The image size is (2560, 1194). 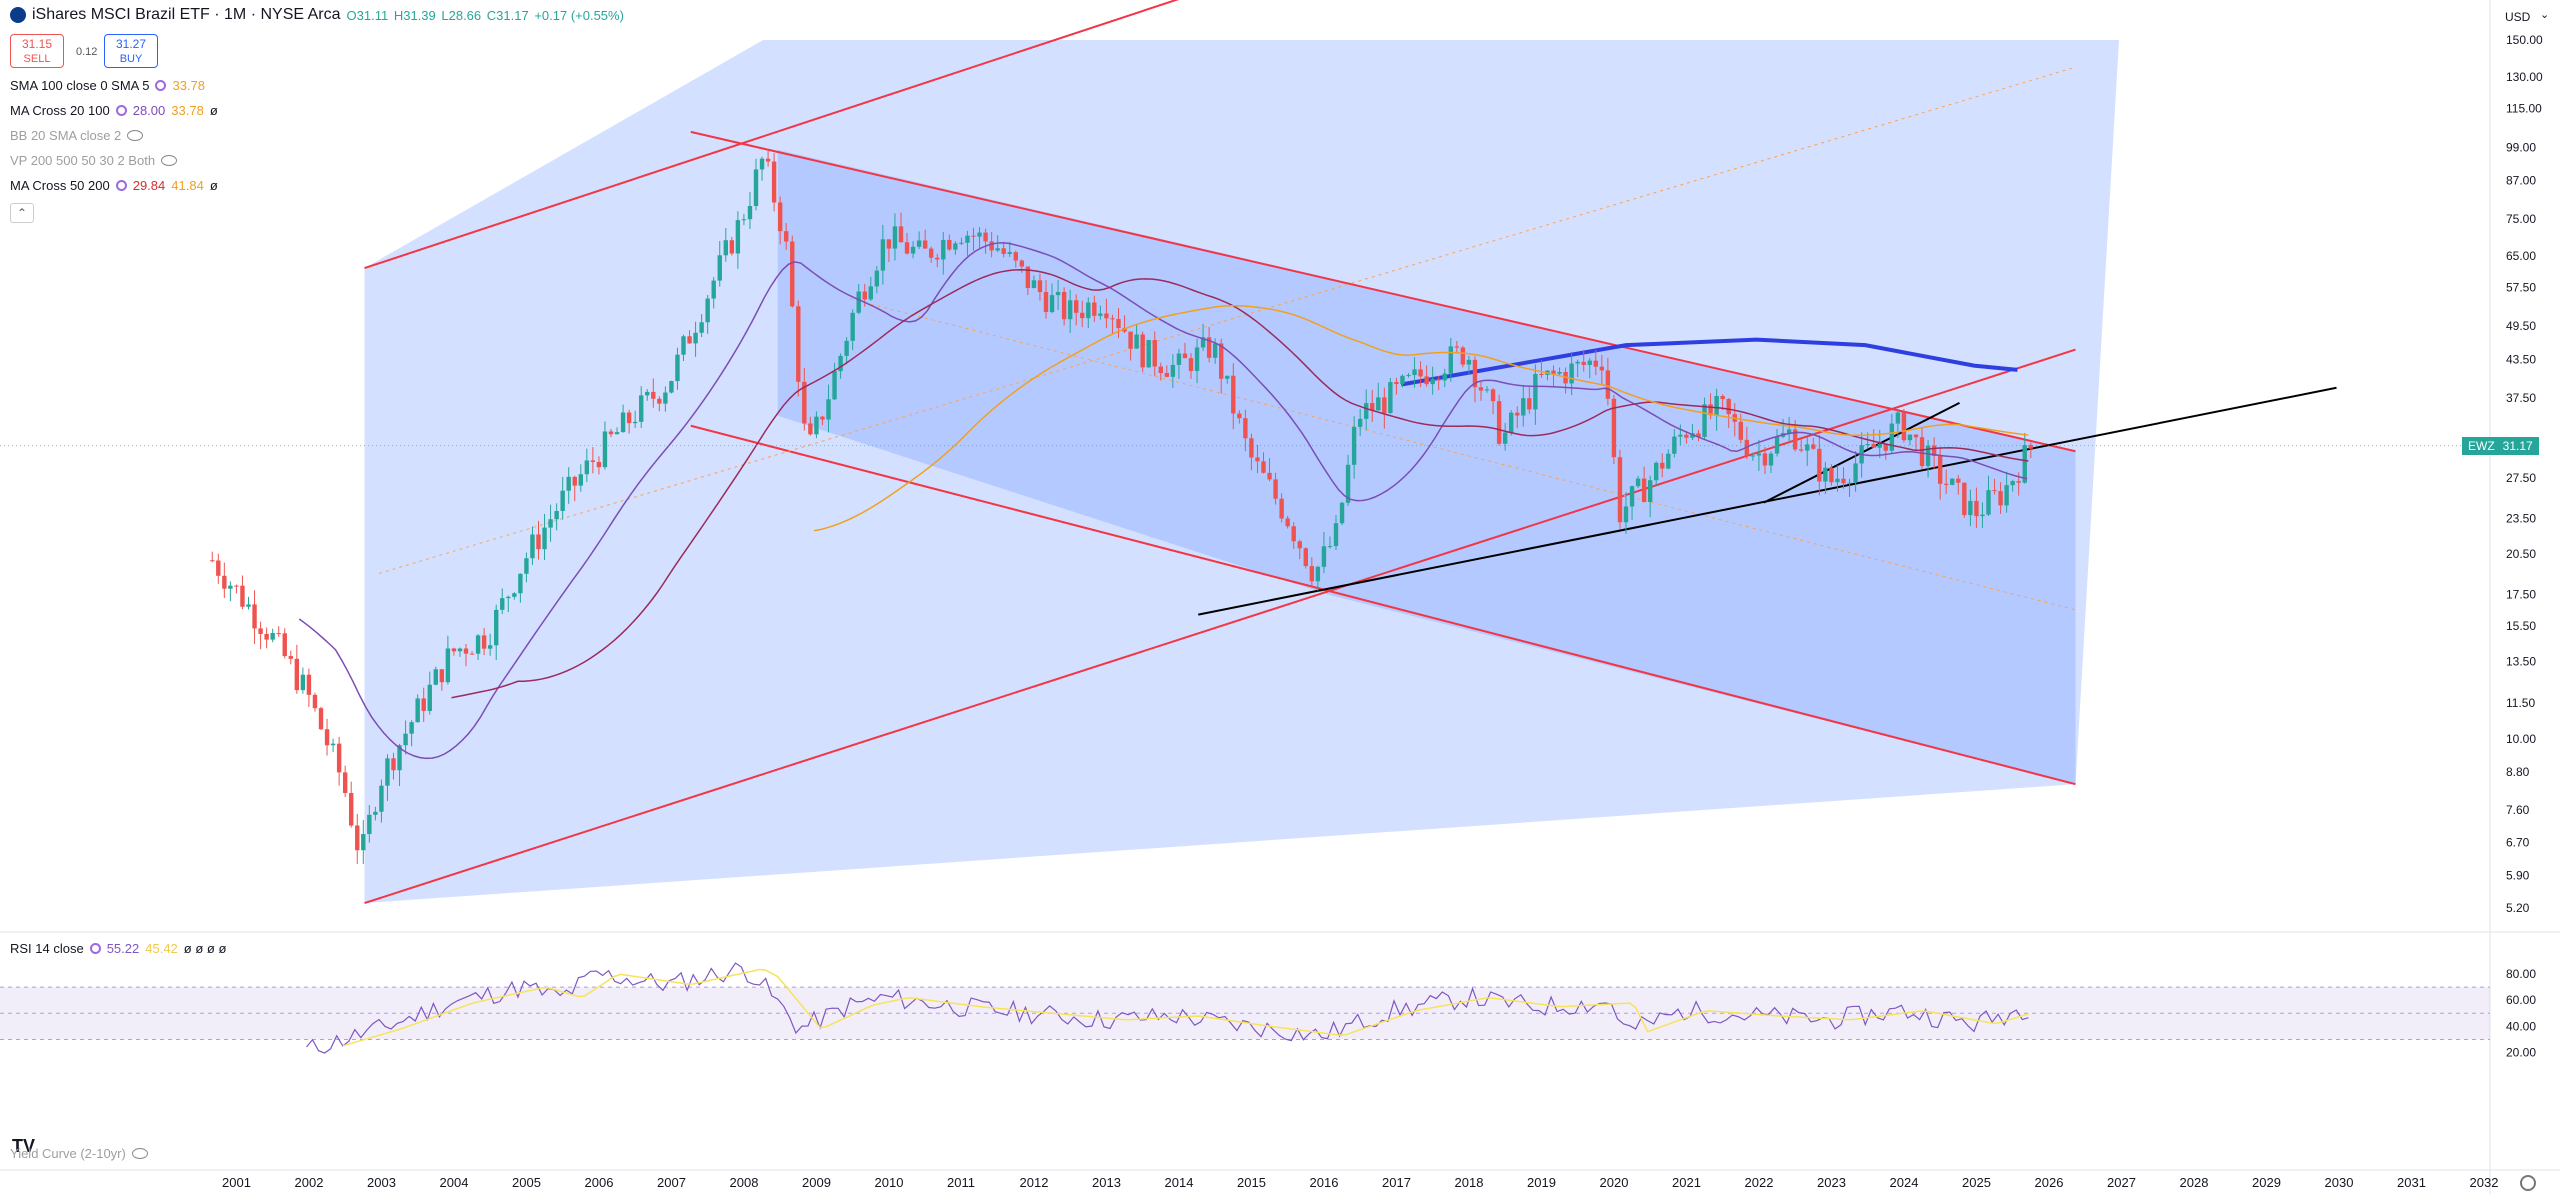 What do you see at coordinates (118, 948) in the screenshot?
I see `rsi-legend: RSI 14 close 55.22 45.42 ø ø ø ø` at bounding box center [118, 948].